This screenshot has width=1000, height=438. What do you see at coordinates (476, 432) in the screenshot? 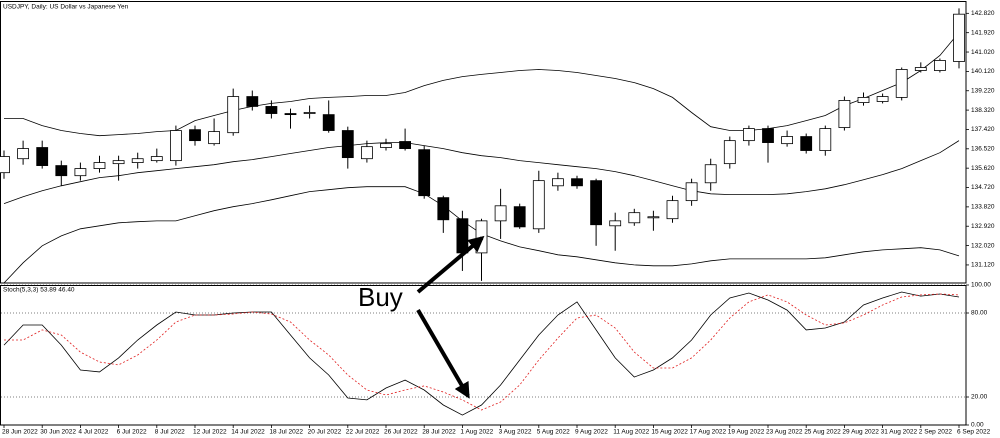
I see `x-tick-label: 1 Aug 2022` at bounding box center [476, 432].